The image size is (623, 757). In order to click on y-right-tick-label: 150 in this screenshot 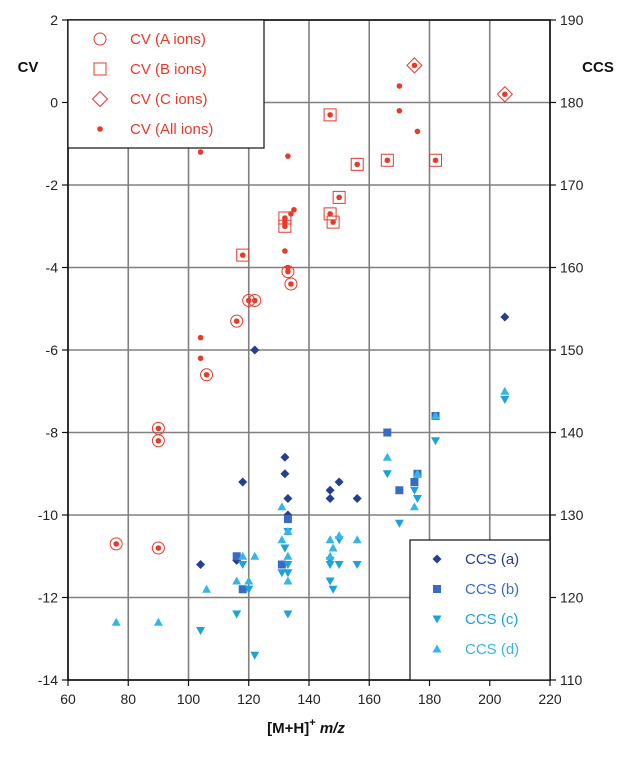, I will do `click(572, 350)`.